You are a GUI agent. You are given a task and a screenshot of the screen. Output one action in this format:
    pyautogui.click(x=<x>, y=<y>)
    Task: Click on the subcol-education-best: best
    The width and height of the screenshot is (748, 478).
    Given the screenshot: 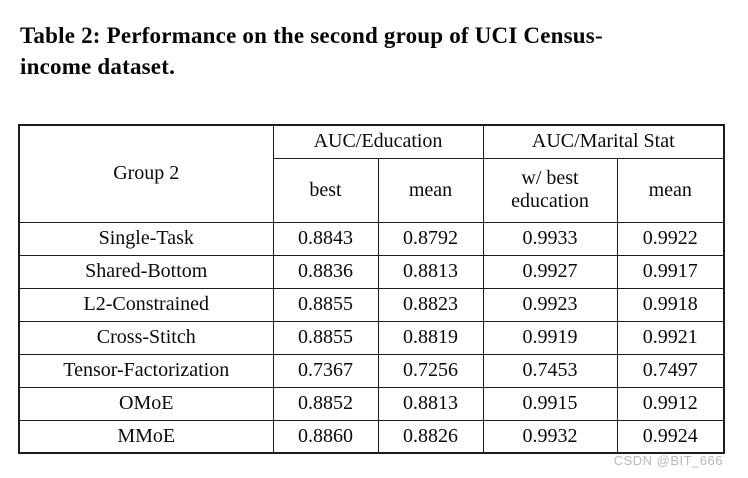 What is the action you would take?
    pyautogui.click(x=325, y=190)
    